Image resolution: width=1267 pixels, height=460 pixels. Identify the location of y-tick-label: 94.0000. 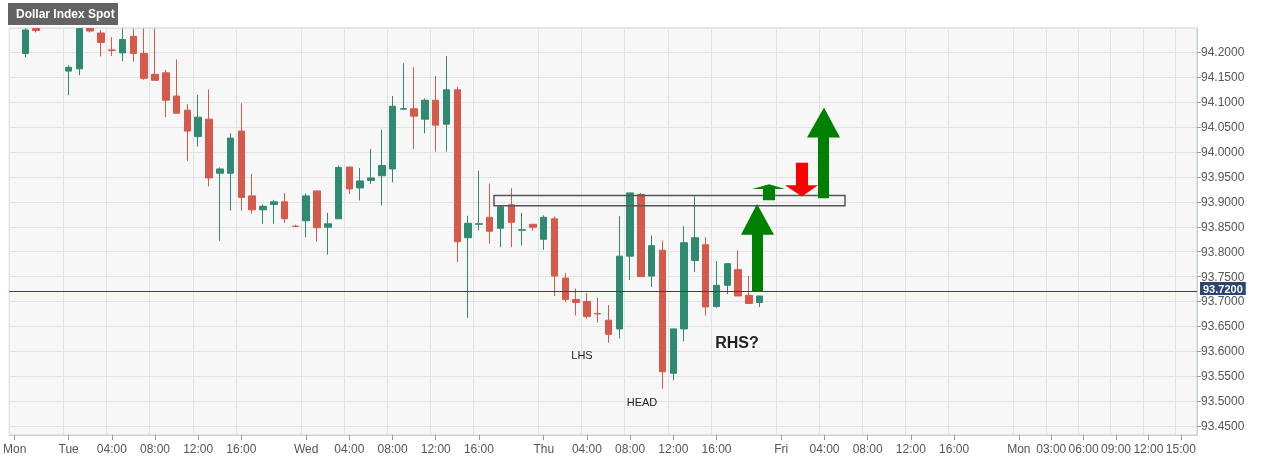
(1223, 152).